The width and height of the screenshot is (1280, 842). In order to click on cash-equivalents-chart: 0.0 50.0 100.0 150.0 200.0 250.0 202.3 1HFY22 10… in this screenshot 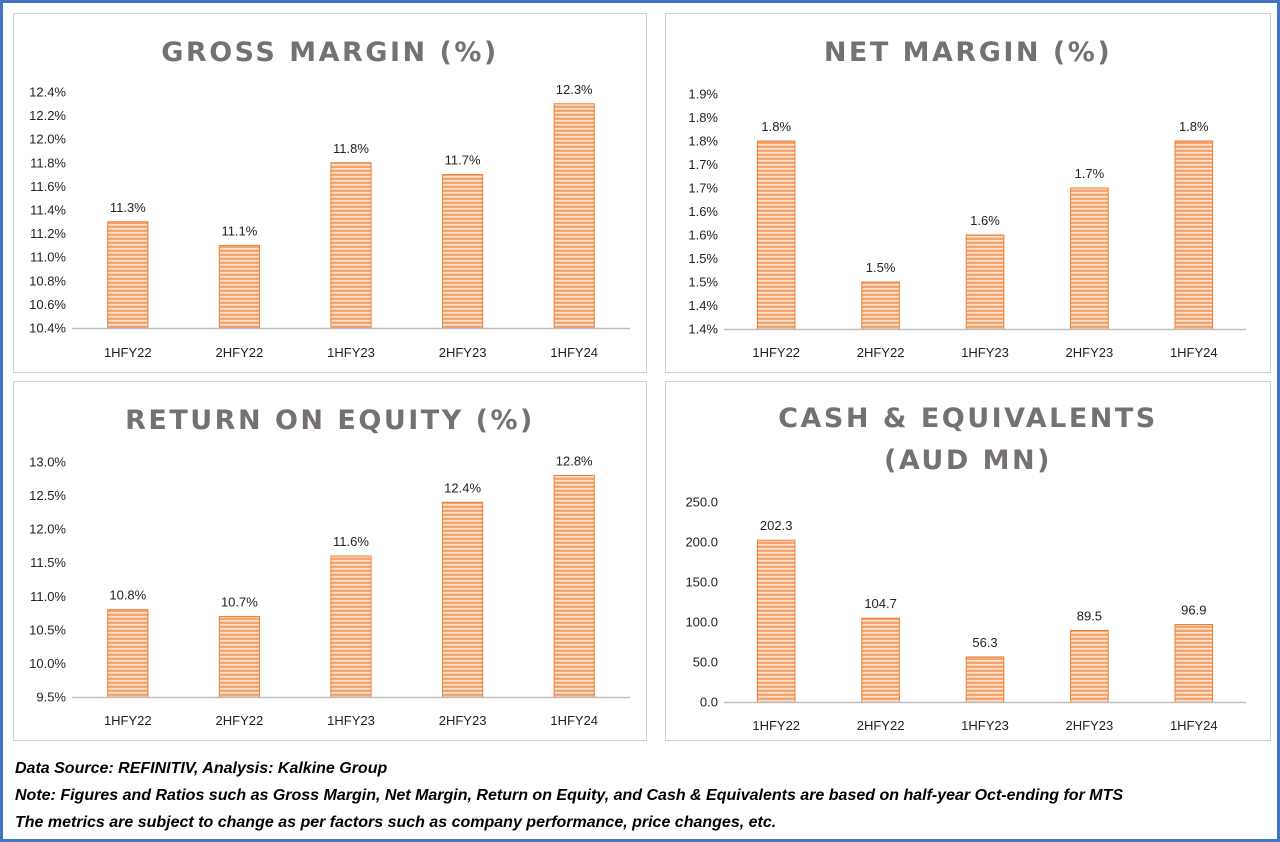, I will do `click(965, 614)`.